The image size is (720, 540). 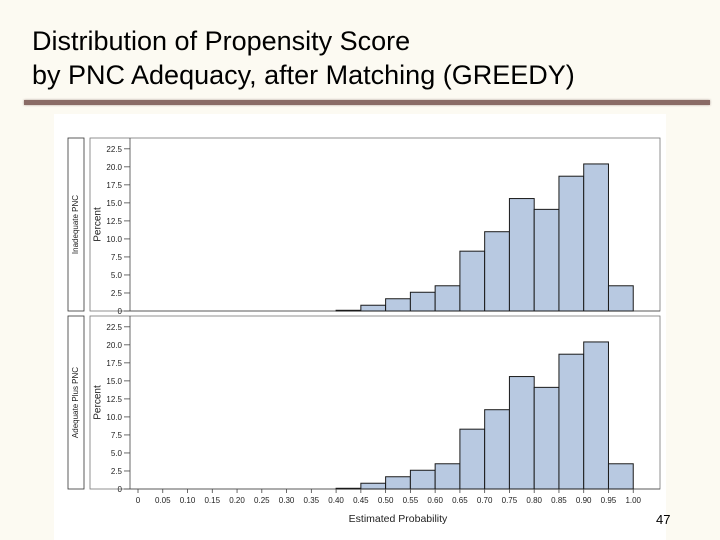 I want to click on panel-2-y-tick-label-8: 20.0, so click(x=114, y=345).